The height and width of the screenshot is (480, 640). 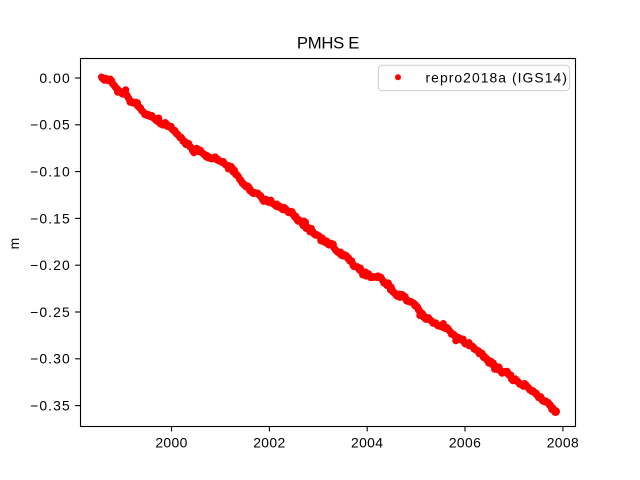 I want to click on svg-text: 2008, so click(x=563, y=443).